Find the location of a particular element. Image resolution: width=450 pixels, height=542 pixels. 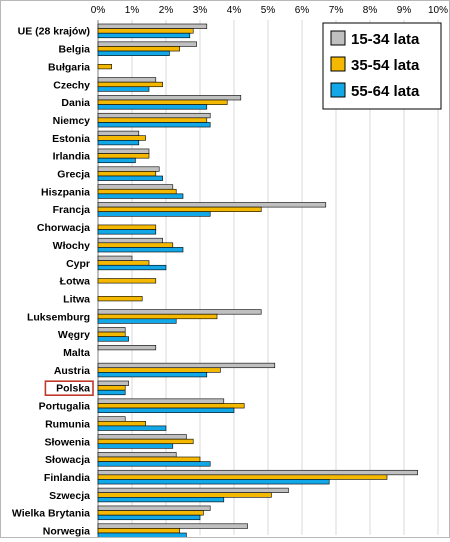

category-label: Słowenia is located at coordinates (67, 442).